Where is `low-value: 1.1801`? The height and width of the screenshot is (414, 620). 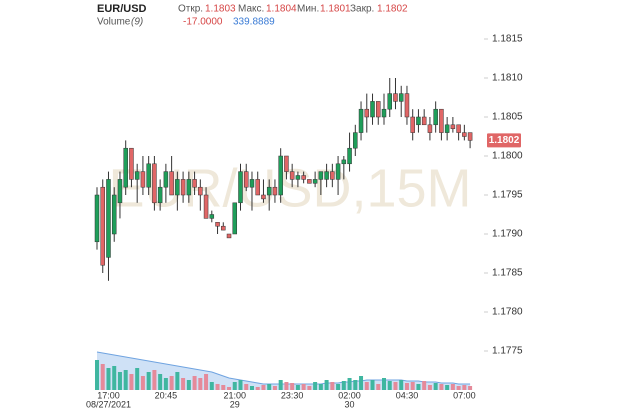
low-value: 1.1801 is located at coordinates (335, 9).